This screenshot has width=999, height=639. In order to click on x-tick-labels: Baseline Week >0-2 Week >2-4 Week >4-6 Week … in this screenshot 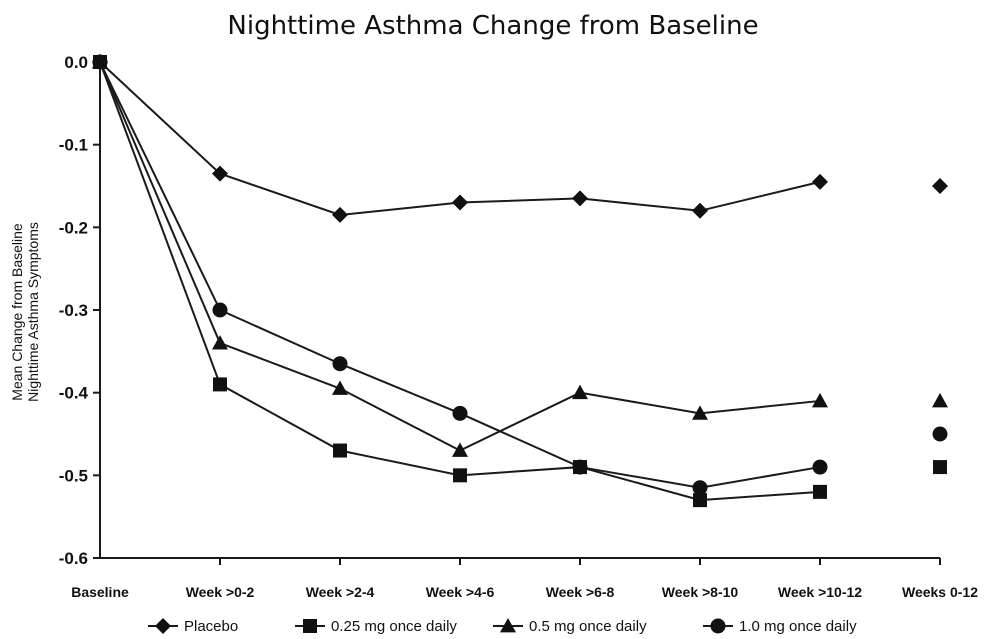, I will do `click(524, 592)`.